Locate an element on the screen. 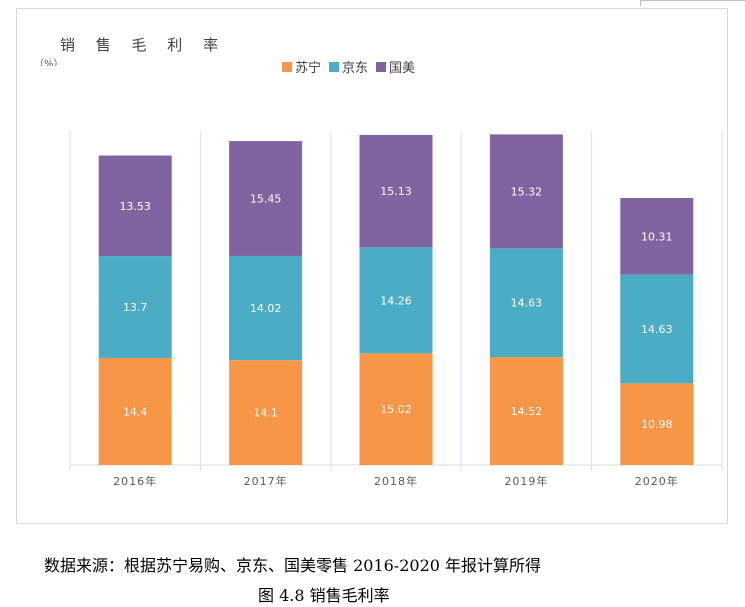 The image size is (745, 607). data-label: 14.02 is located at coordinates (266, 308).